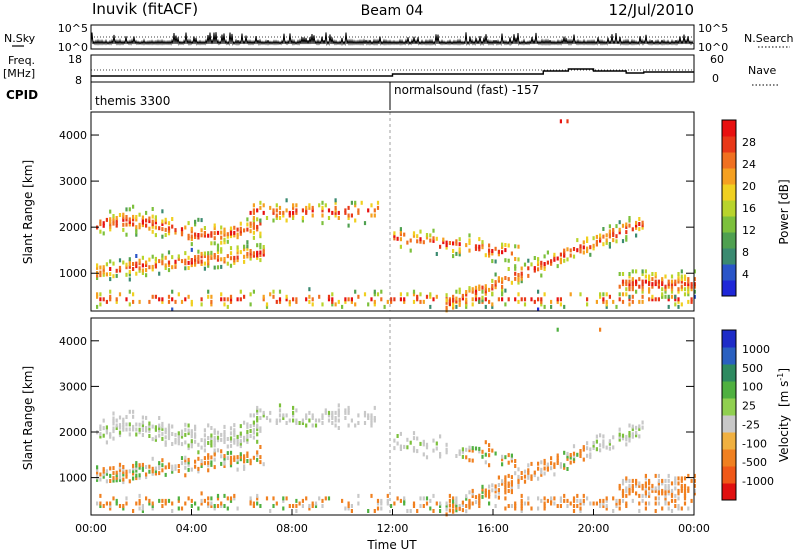  Describe the element at coordinates (752, 368) in the screenshot. I see `colorbar-tick-6: 500` at that location.